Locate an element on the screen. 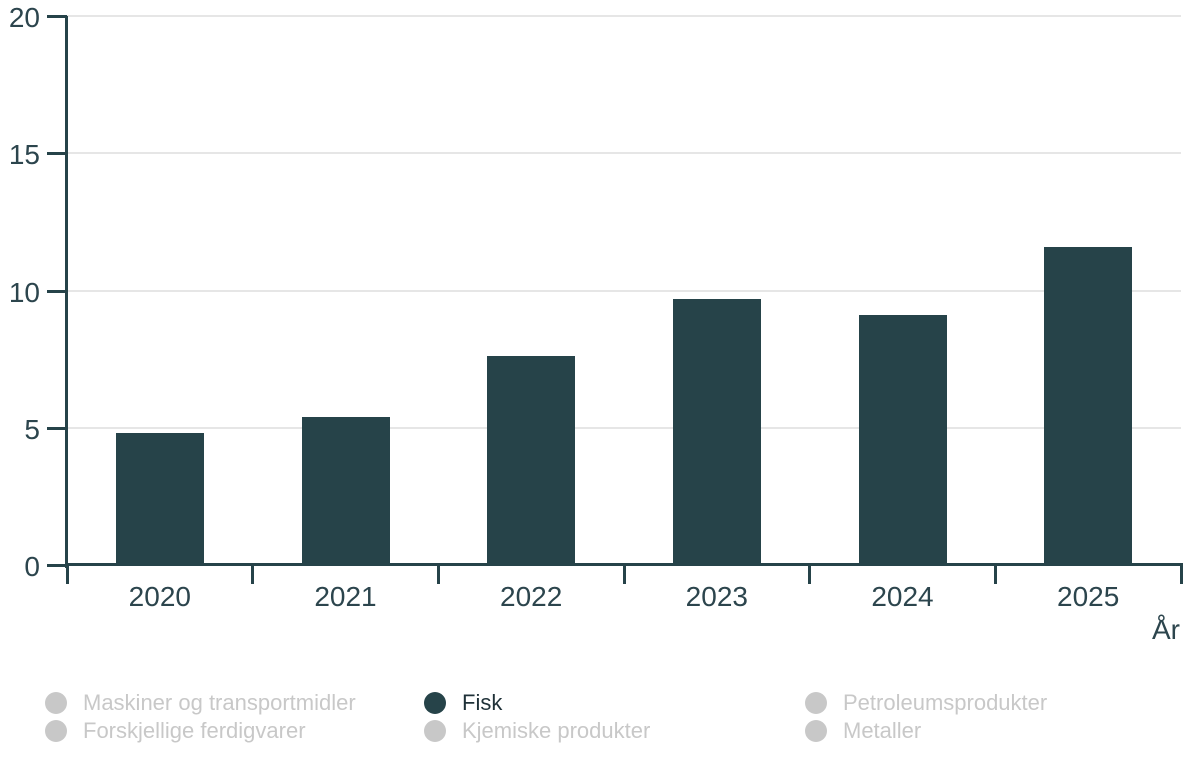  x-axis-title: År is located at coordinates (1166, 629).